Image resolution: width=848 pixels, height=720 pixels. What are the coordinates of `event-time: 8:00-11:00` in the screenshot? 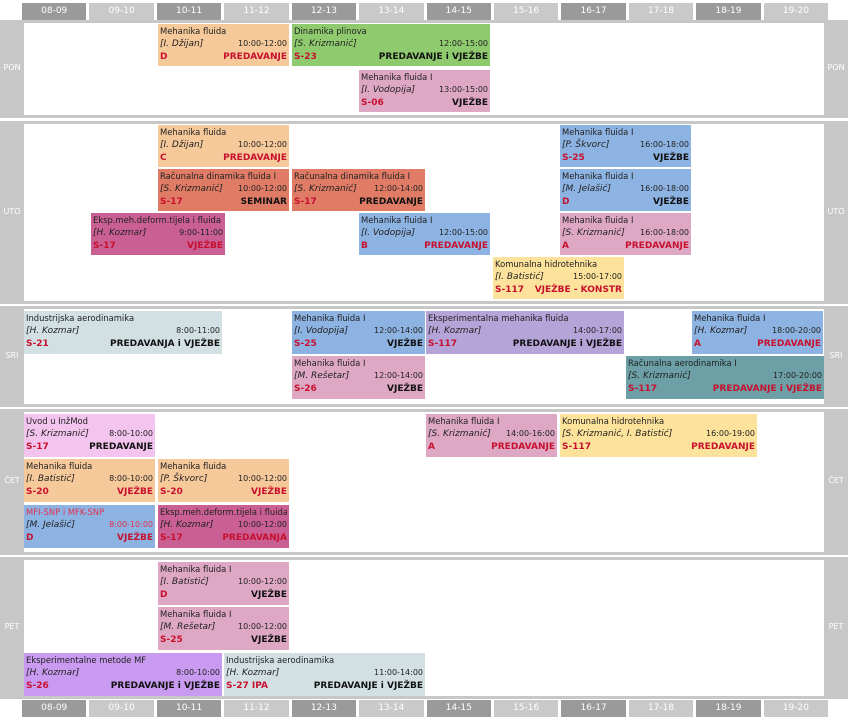 It's located at (198, 330).